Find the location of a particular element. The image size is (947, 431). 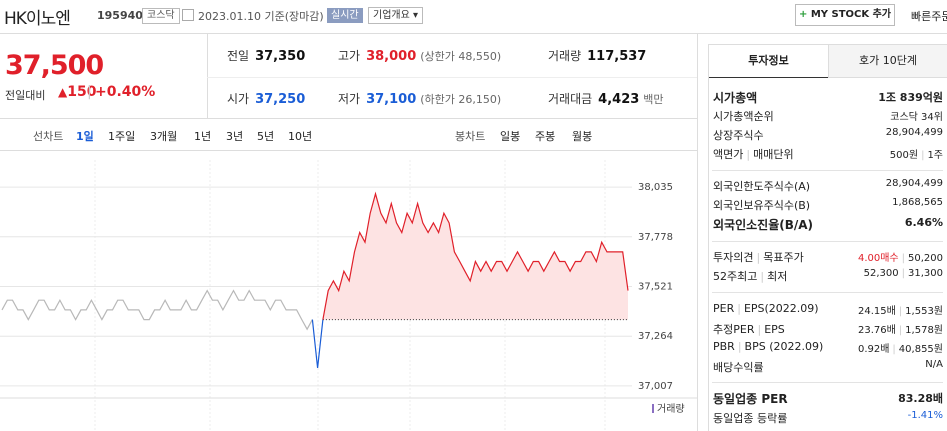

invest-value: 24.15배 | 1,553원 is located at coordinates (900, 309).